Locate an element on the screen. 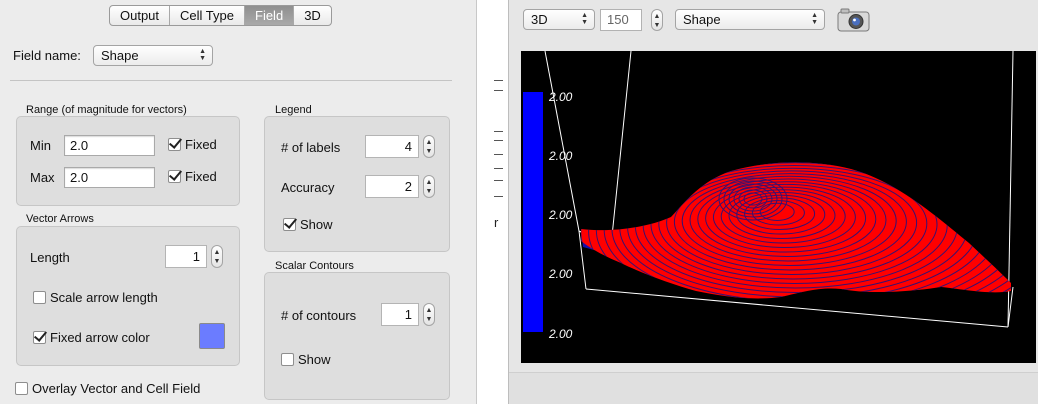  contours-show-box is located at coordinates (287, 359).